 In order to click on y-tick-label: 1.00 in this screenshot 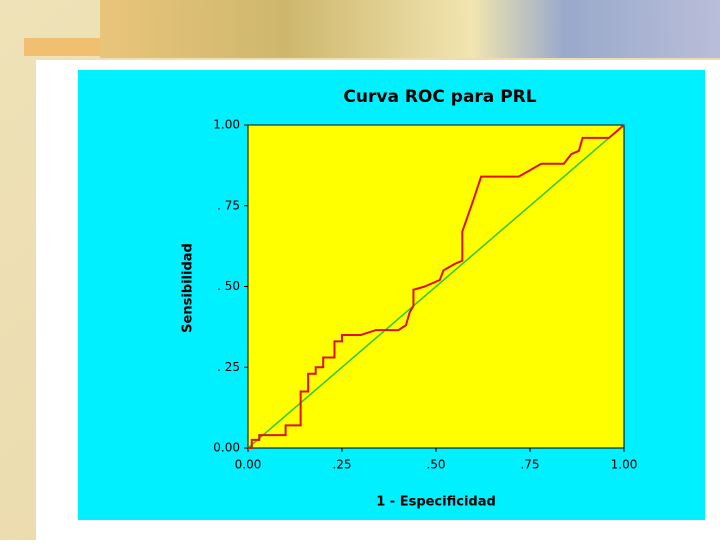, I will do `click(226, 125)`.